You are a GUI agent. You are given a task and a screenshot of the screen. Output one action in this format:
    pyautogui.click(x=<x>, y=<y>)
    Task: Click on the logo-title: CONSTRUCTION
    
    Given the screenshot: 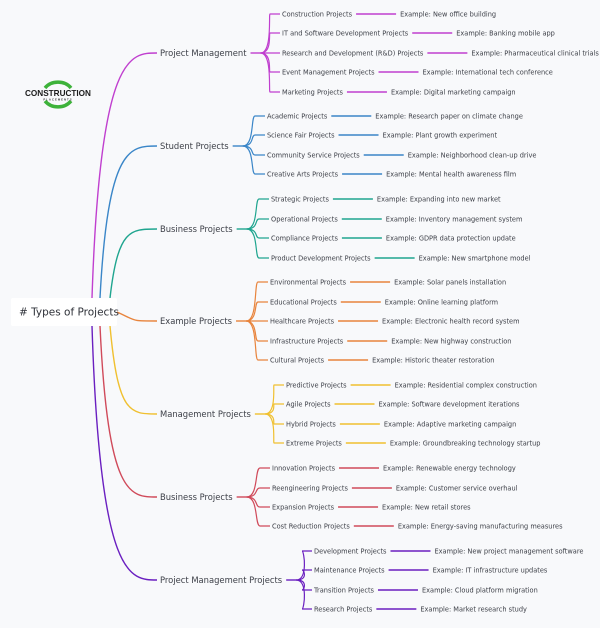 What is the action you would take?
    pyautogui.click(x=58, y=93)
    